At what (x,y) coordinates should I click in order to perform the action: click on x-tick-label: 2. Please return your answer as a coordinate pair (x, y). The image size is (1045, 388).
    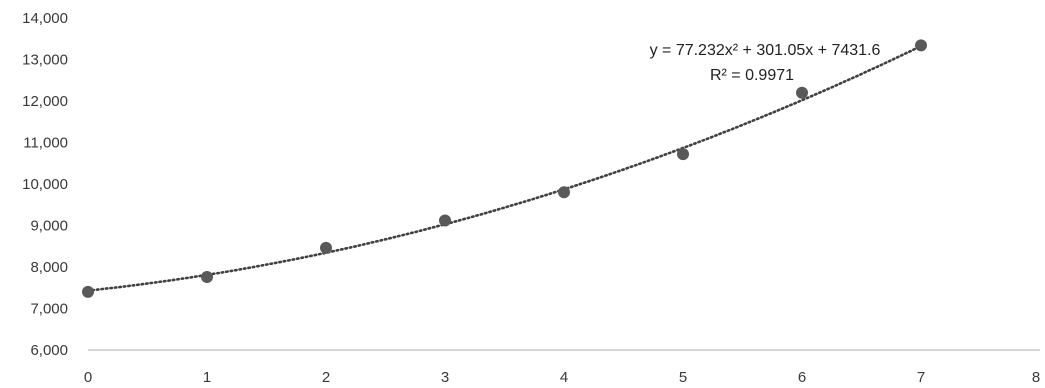
    Looking at the image, I should click on (326, 377).